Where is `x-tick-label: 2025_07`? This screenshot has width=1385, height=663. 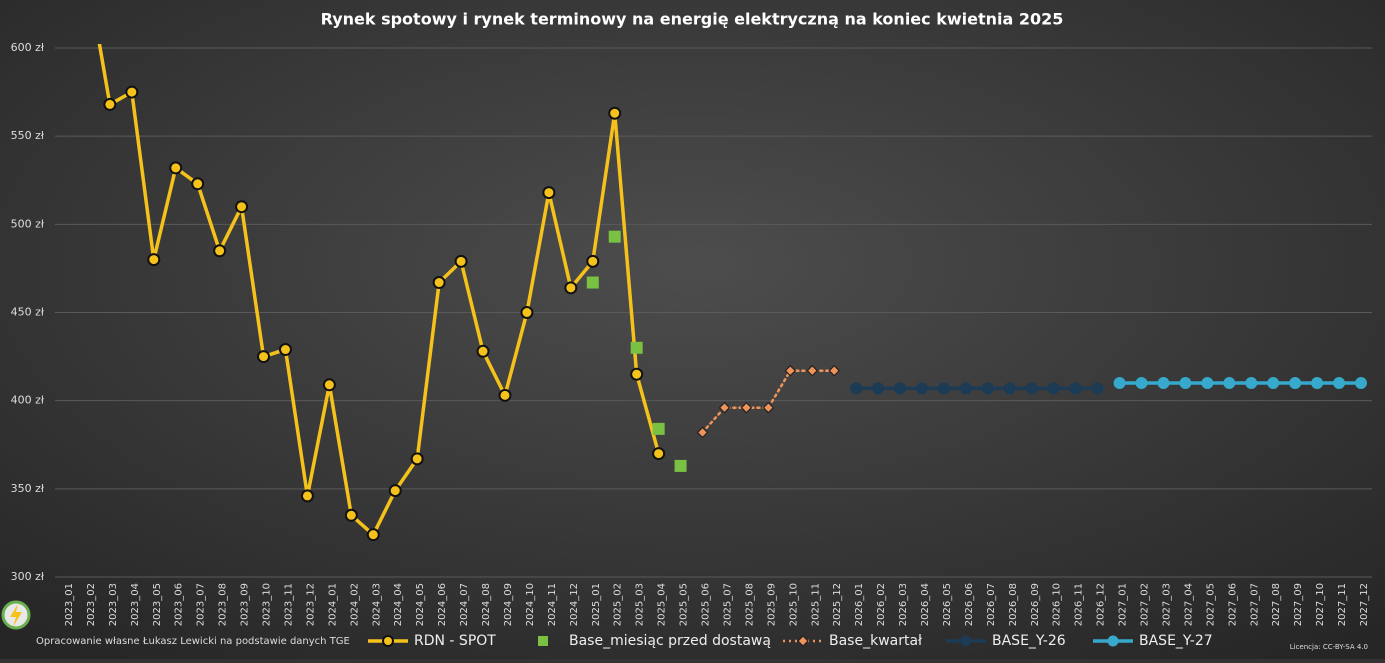 x-tick-label: 2025_07 is located at coordinates (727, 604).